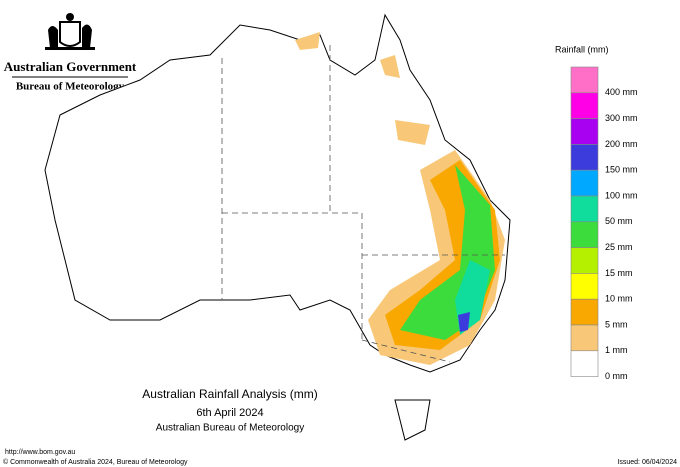 The height and width of the screenshot is (467, 680). What do you see at coordinates (616, 376) in the screenshot?
I see `legend-label: 0 mm` at bounding box center [616, 376].